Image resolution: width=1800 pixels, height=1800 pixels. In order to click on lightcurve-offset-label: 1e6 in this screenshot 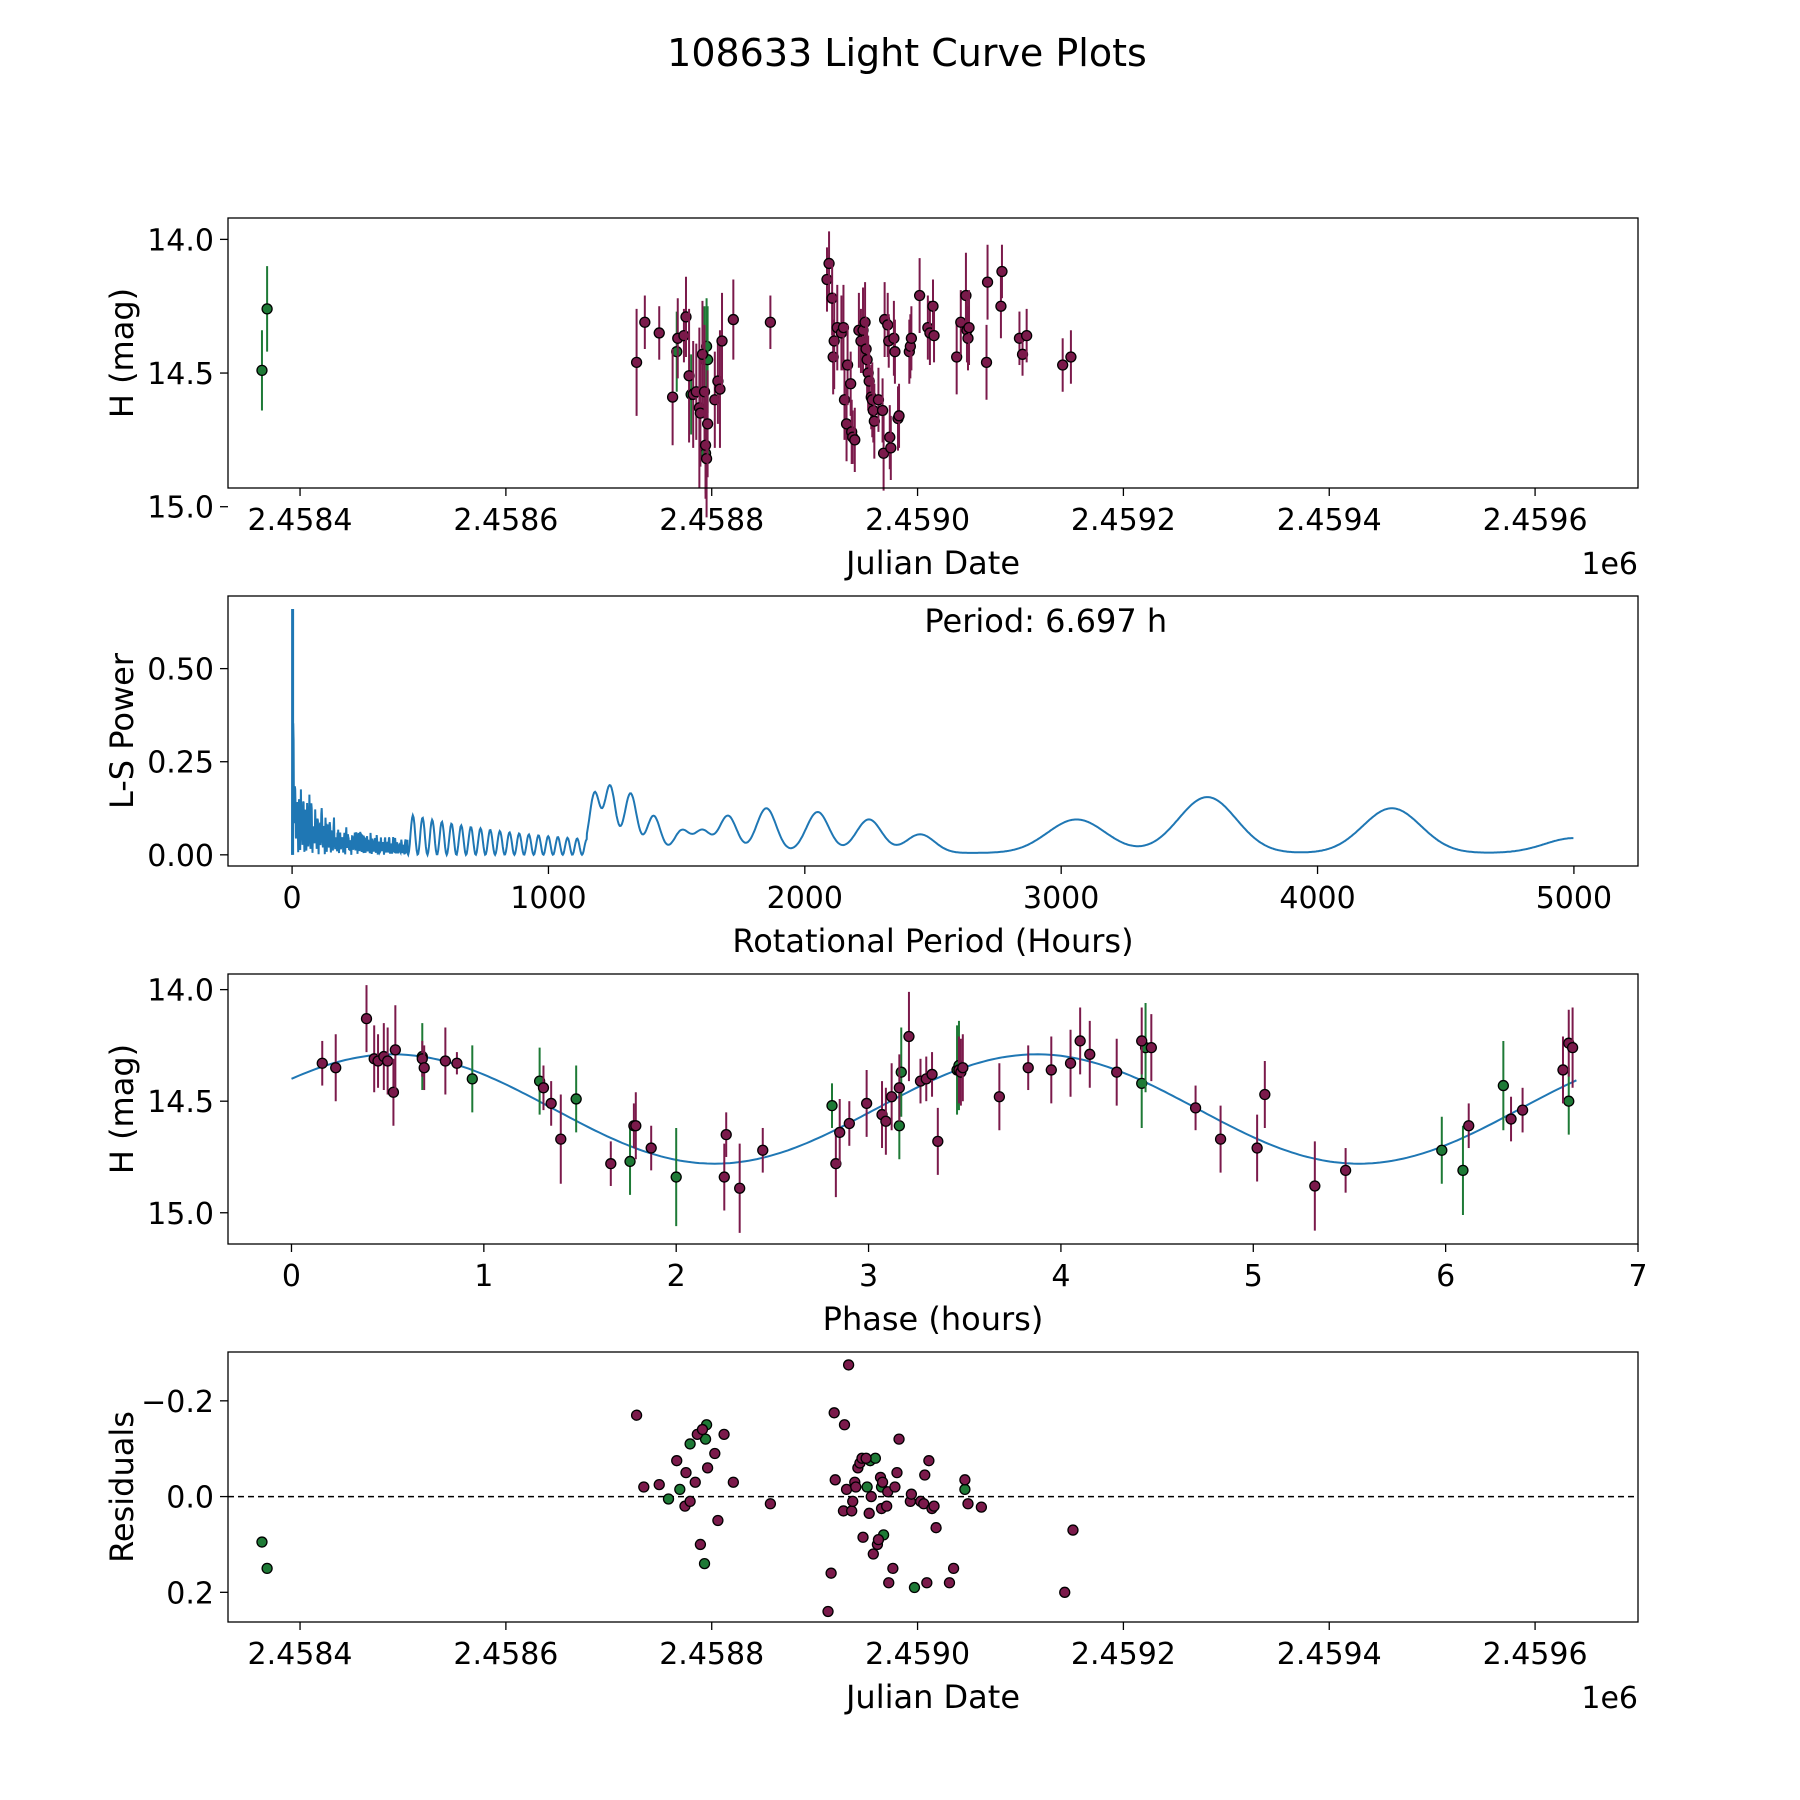, I will do `click(1609, 564)`.